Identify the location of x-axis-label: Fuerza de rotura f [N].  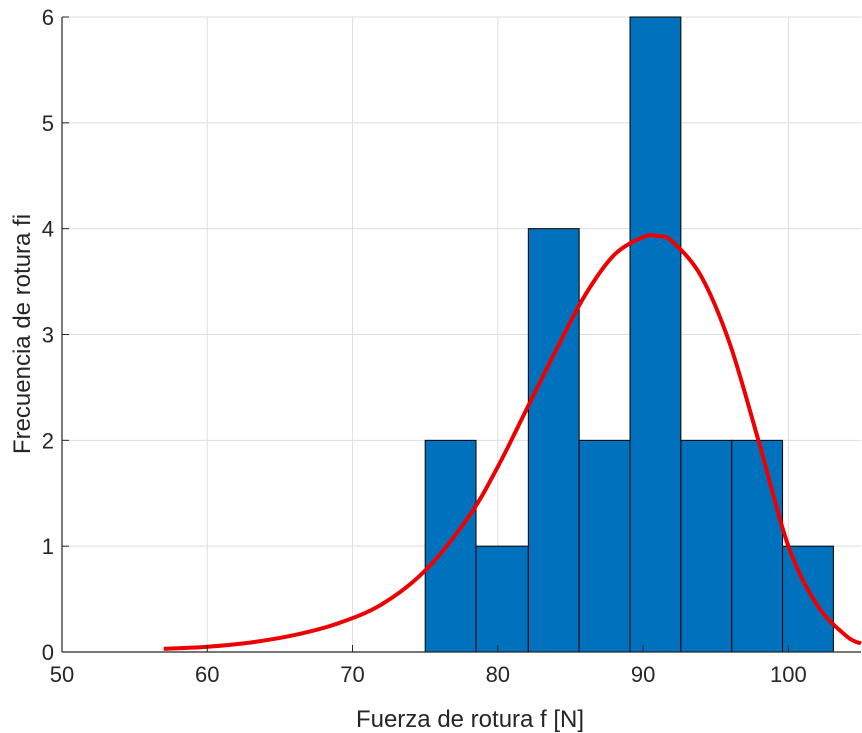
(470, 719).